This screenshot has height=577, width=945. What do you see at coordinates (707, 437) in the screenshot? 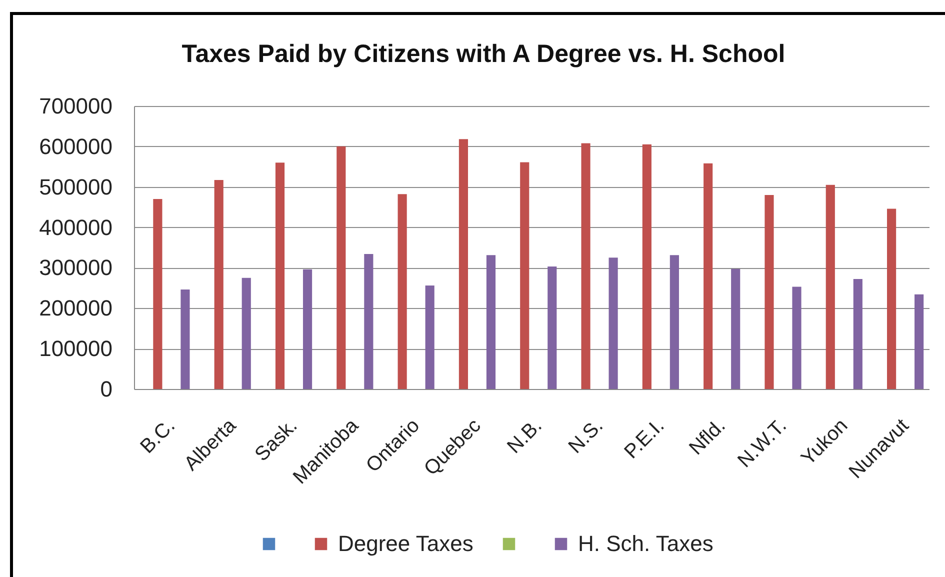
I see `x-tick-label: Nfld.` at bounding box center [707, 437].